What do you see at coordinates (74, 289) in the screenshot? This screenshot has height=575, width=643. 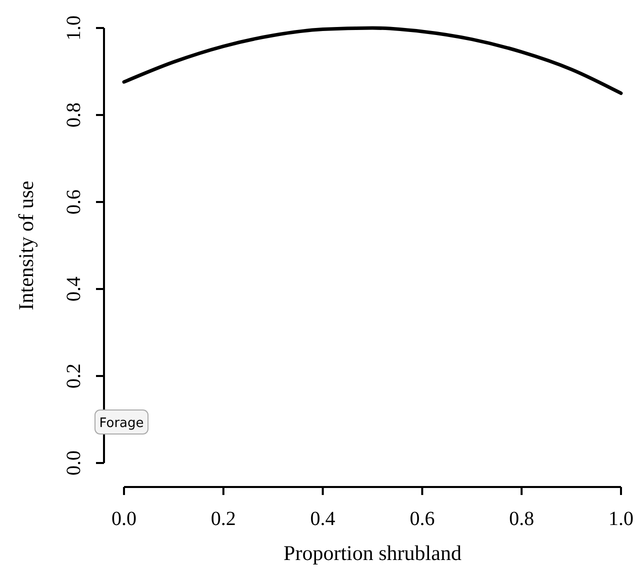 I see `y-tick-label: 0.4` at bounding box center [74, 289].